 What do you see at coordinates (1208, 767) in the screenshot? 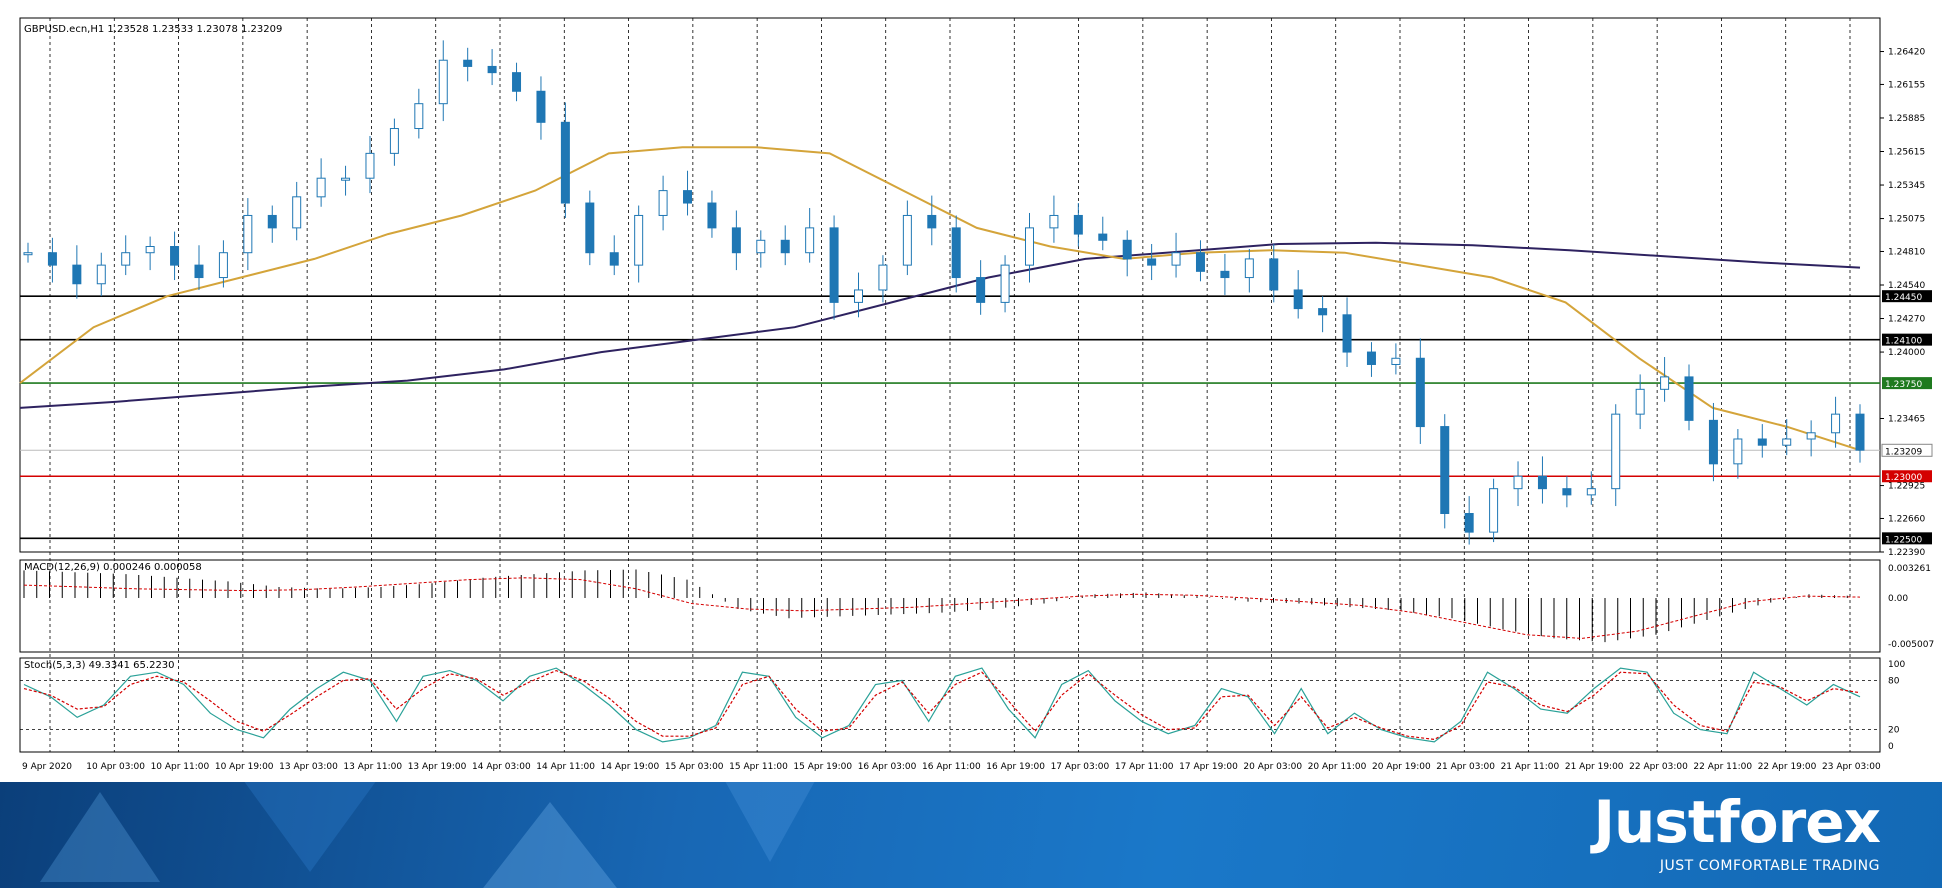
I see `time-tick-label: 17 Apr 19:00` at bounding box center [1208, 767].